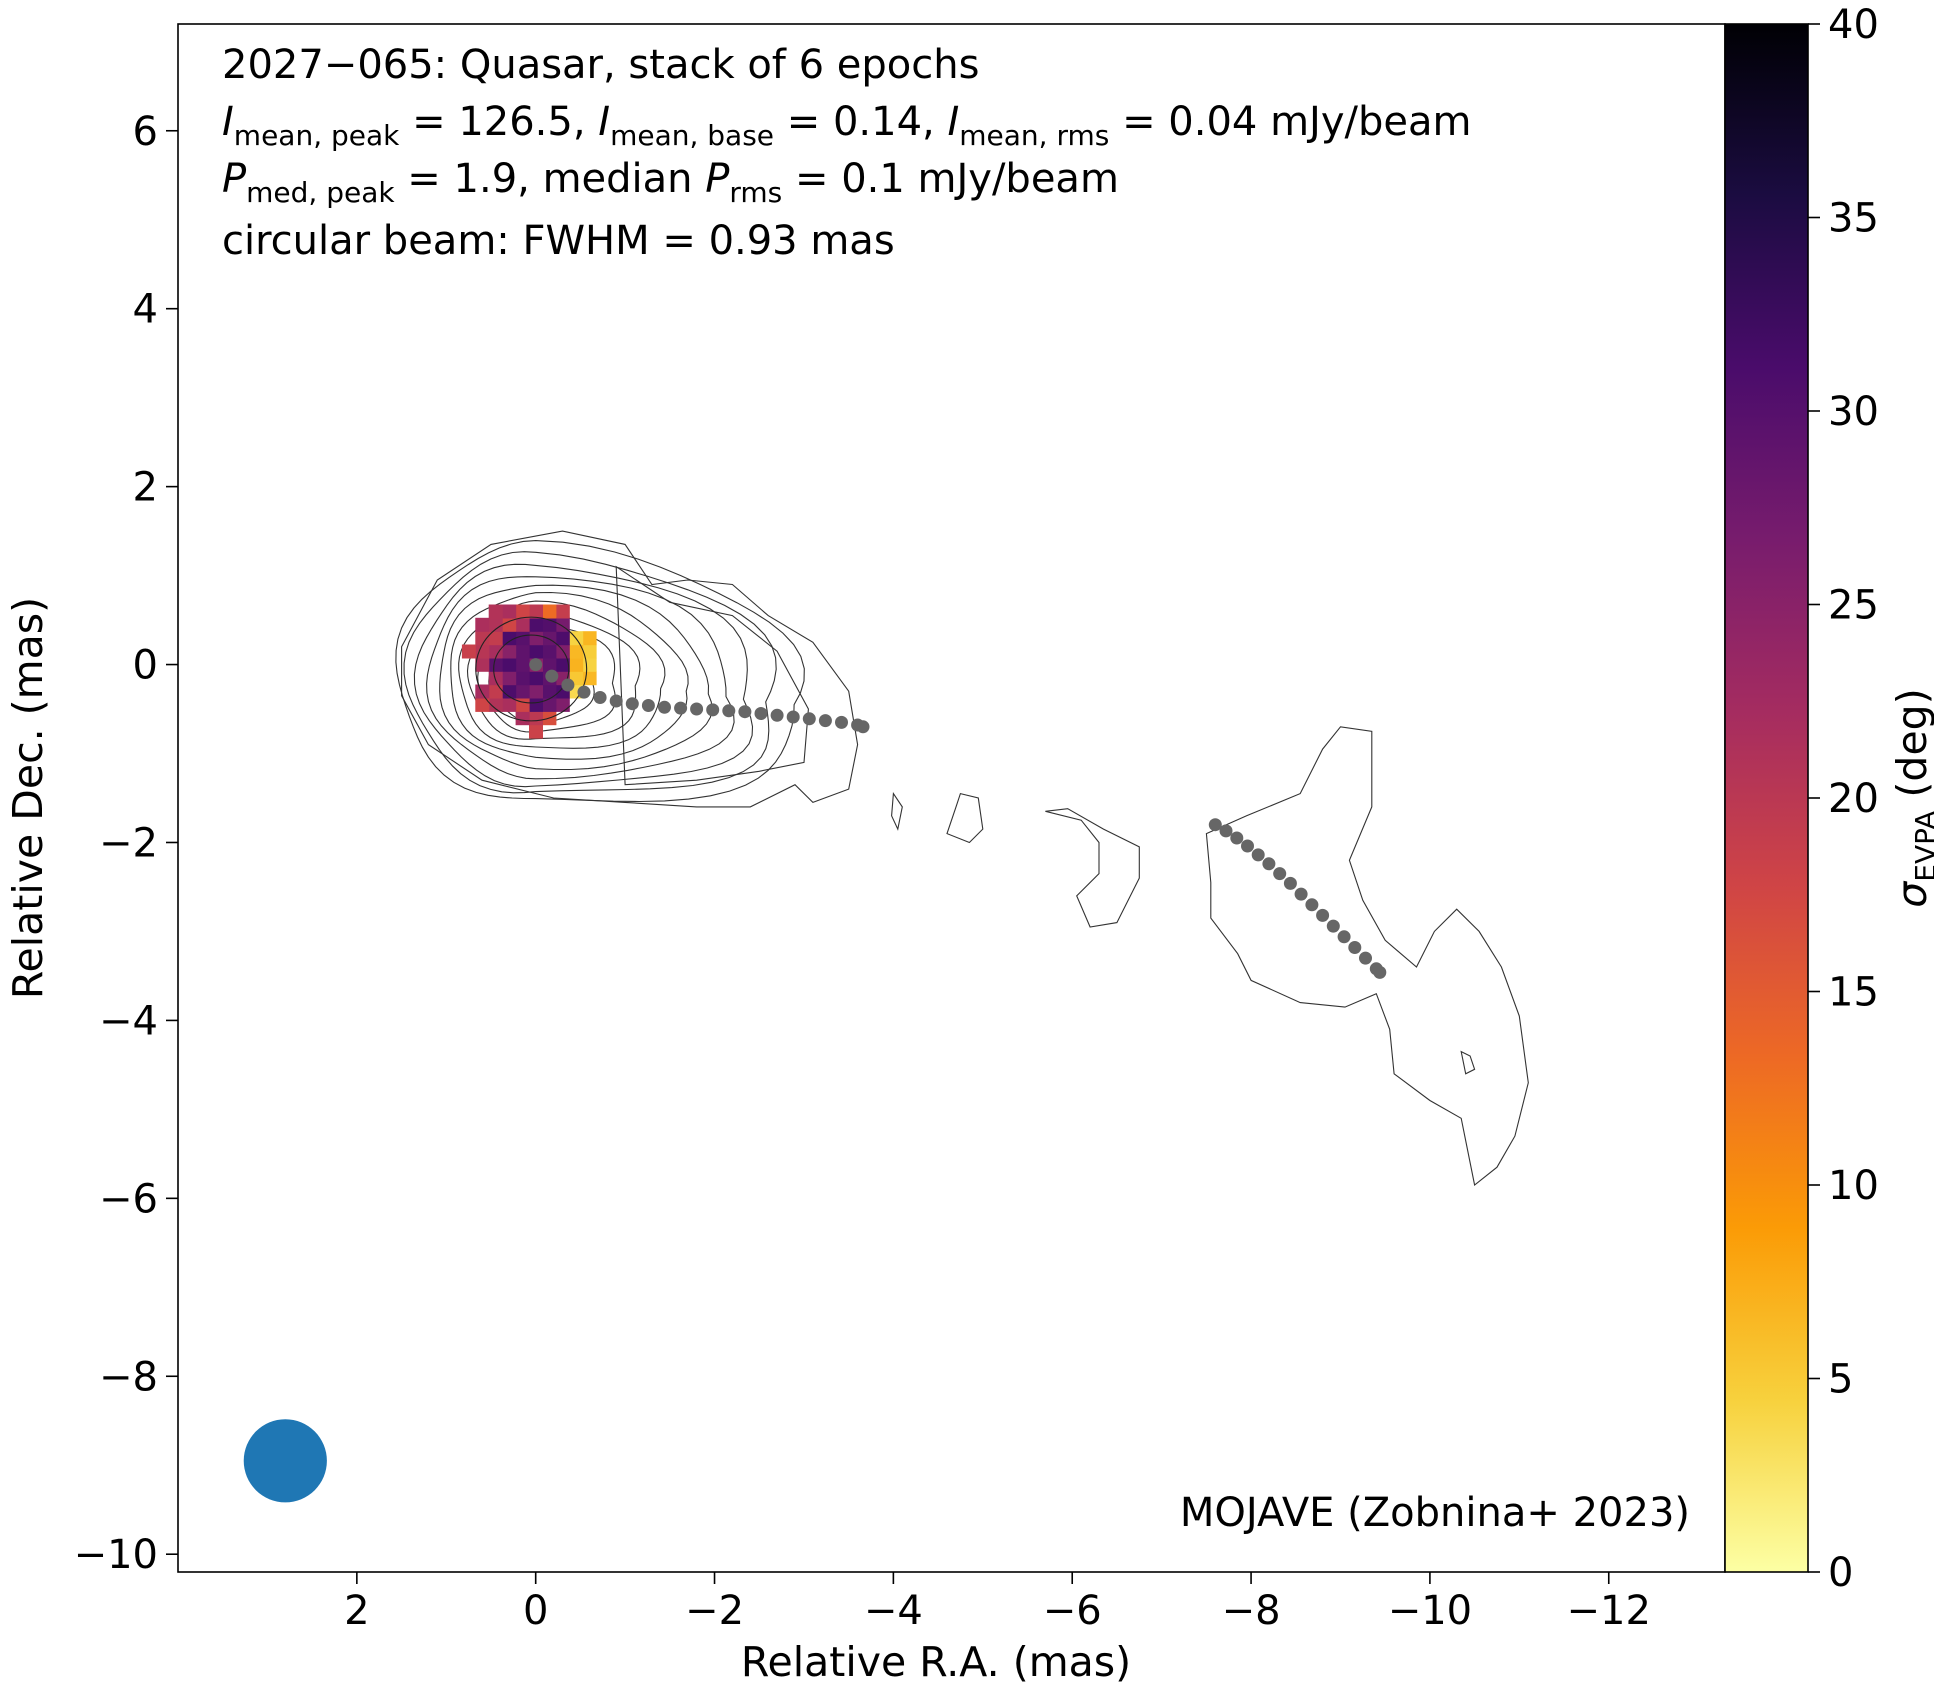  What do you see at coordinates (1911, 749) in the screenshot?
I see `colorbar-title-unit: (deg)` at bounding box center [1911, 749].